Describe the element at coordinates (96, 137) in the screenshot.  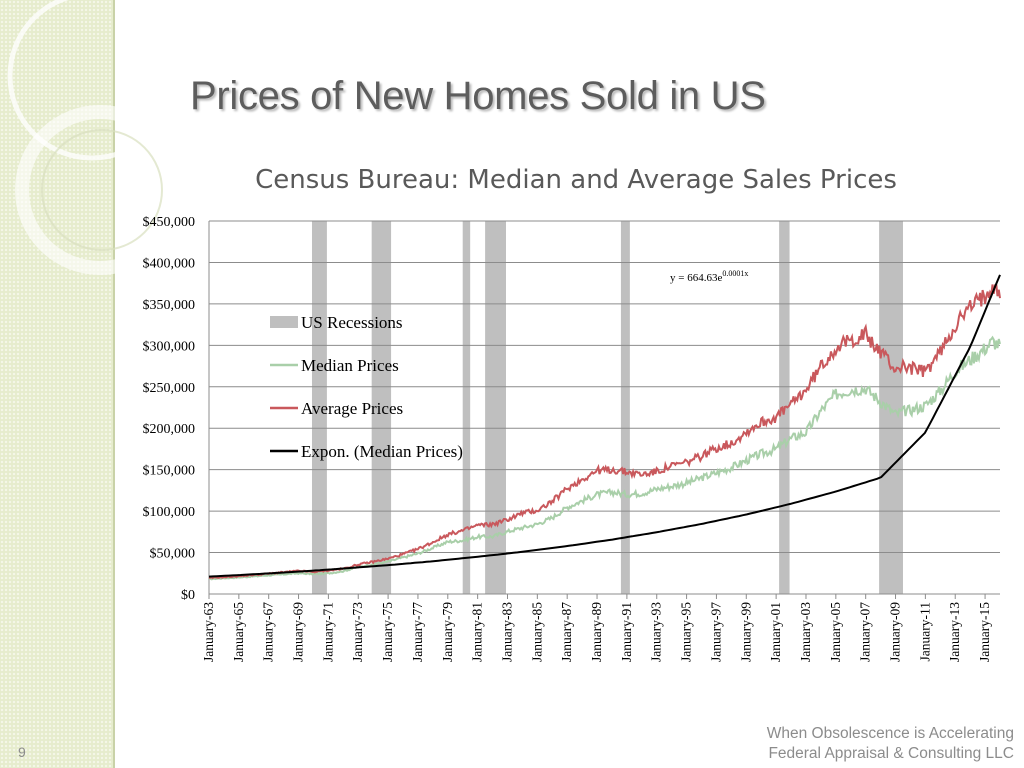
I see `decorative-arcs` at that location.